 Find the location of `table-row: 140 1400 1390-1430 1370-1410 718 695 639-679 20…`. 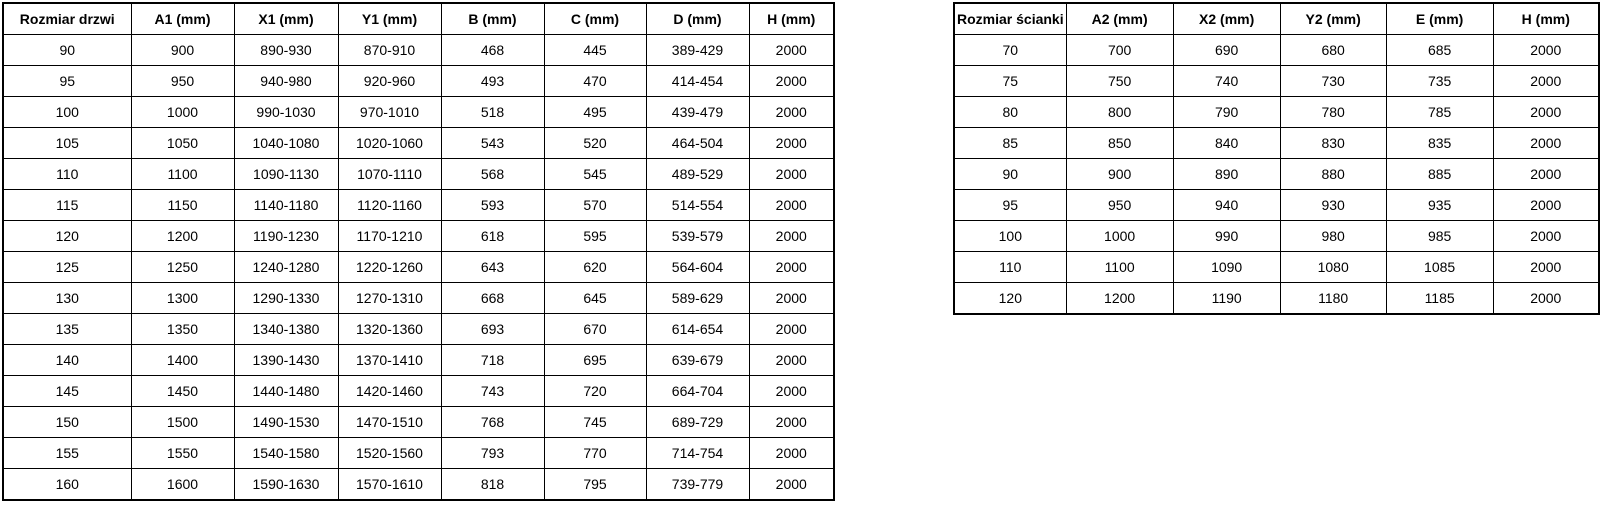

table-row: 140 1400 1390-1430 1370-1410 718 695 639-679 20… is located at coordinates (418, 360).